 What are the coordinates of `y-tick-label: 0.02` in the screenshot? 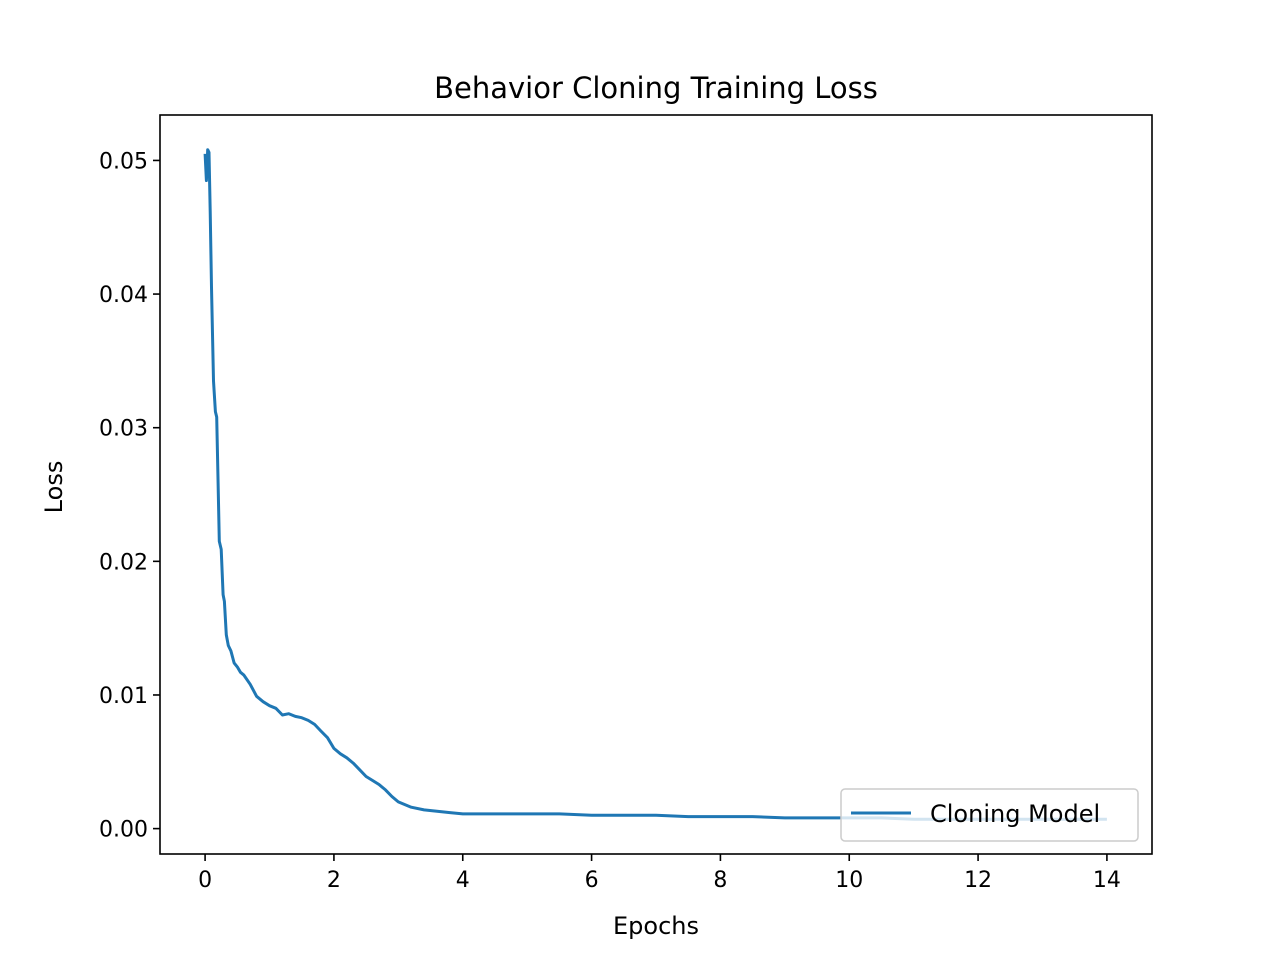 It's located at (123, 562).